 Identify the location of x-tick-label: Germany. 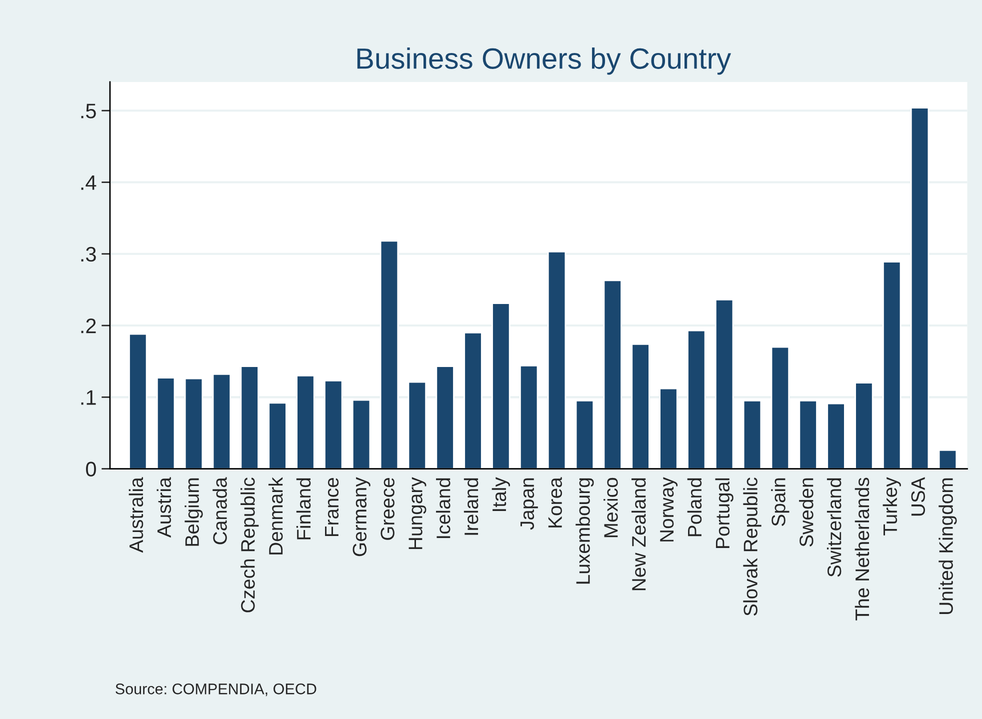
(361, 516).